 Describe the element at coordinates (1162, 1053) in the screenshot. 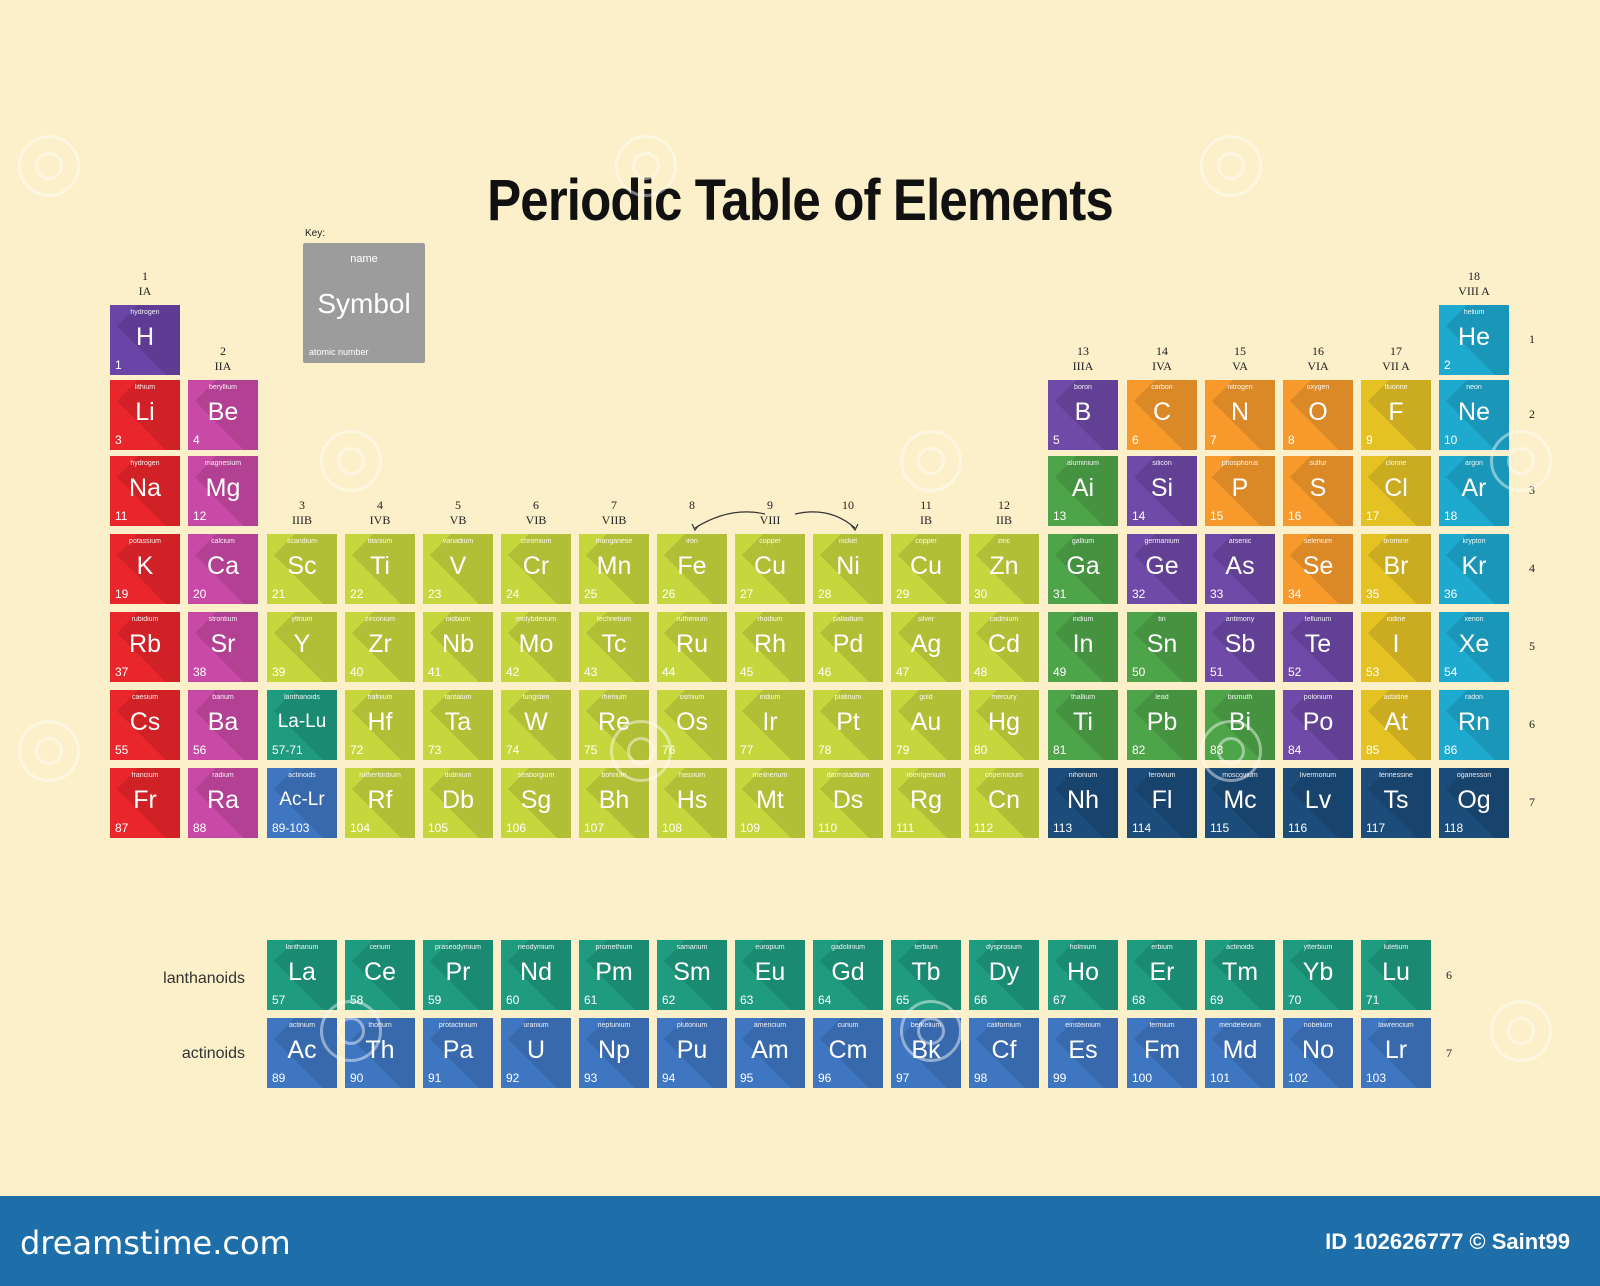

I see `element-tile-fm: fermium Fm 100` at that location.